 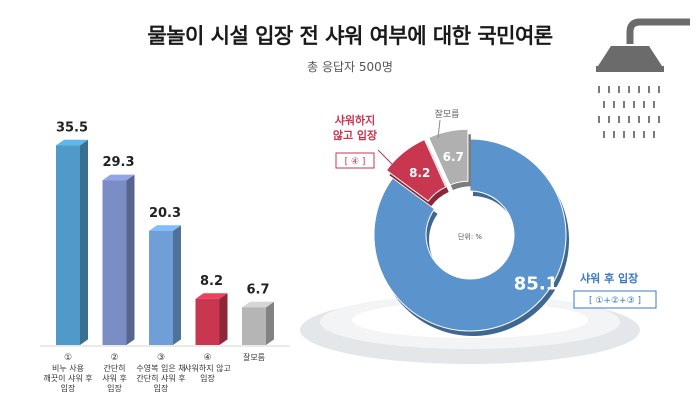 What do you see at coordinates (118, 162) in the screenshot?
I see `bar-value-label: 29.3` at bounding box center [118, 162].